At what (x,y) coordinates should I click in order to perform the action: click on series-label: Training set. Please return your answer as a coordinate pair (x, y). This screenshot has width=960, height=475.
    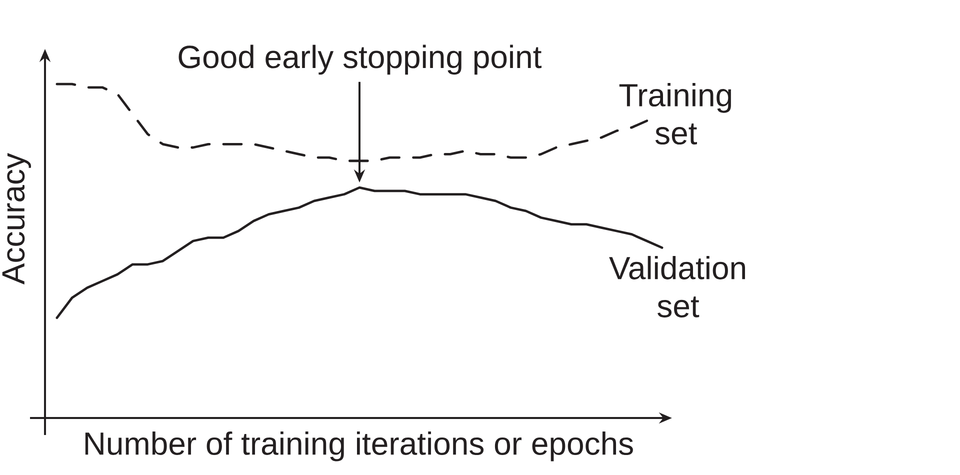
    Looking at the image, I should click on (675, 114).